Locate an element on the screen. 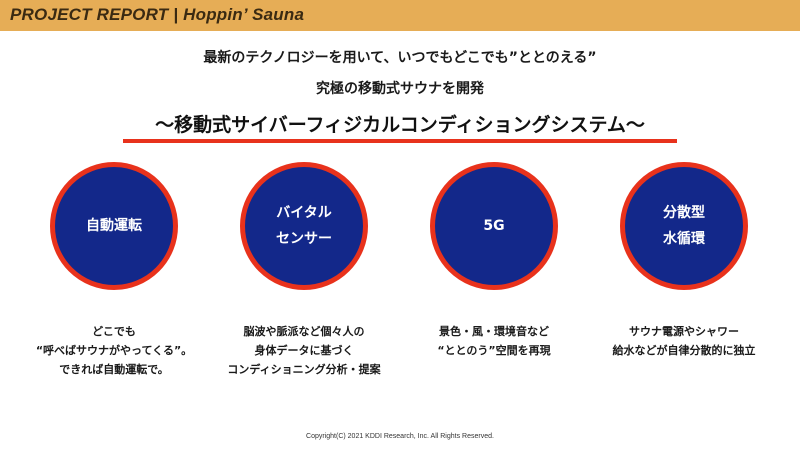 The height and width of the screenshot is (450, 800). description-line: 身体データに基づく is located at coordinates (304, 350).